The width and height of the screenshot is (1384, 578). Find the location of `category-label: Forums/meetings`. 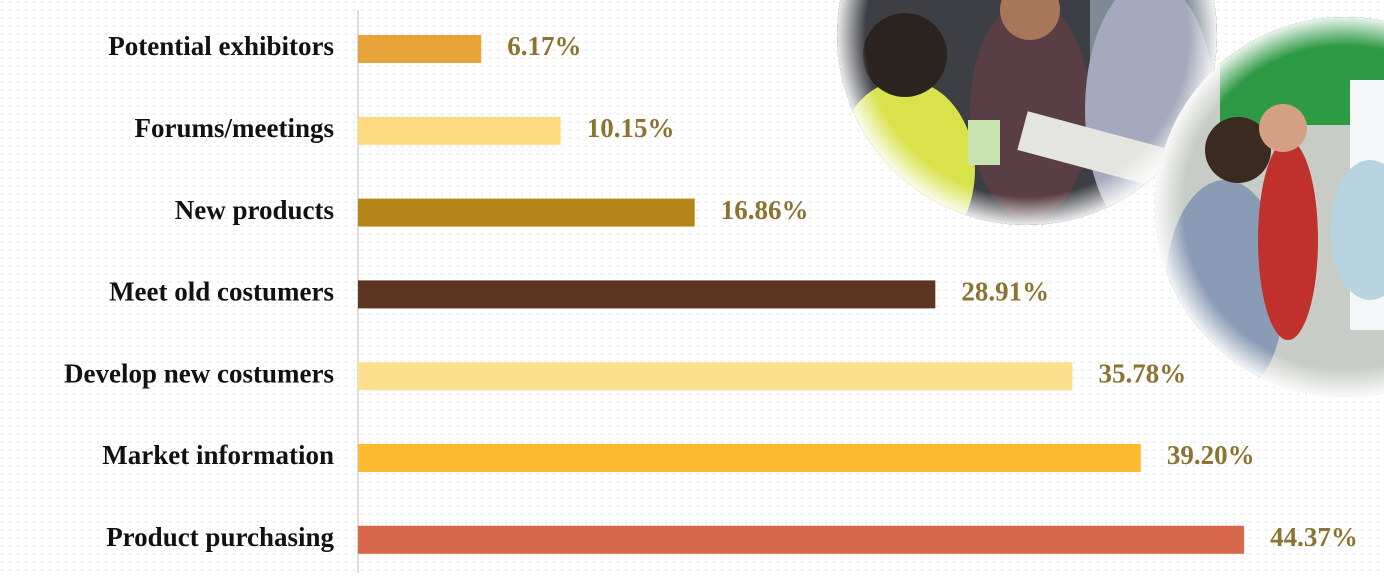

category-label: Forums/meetings is located at coordinates (234, 128).